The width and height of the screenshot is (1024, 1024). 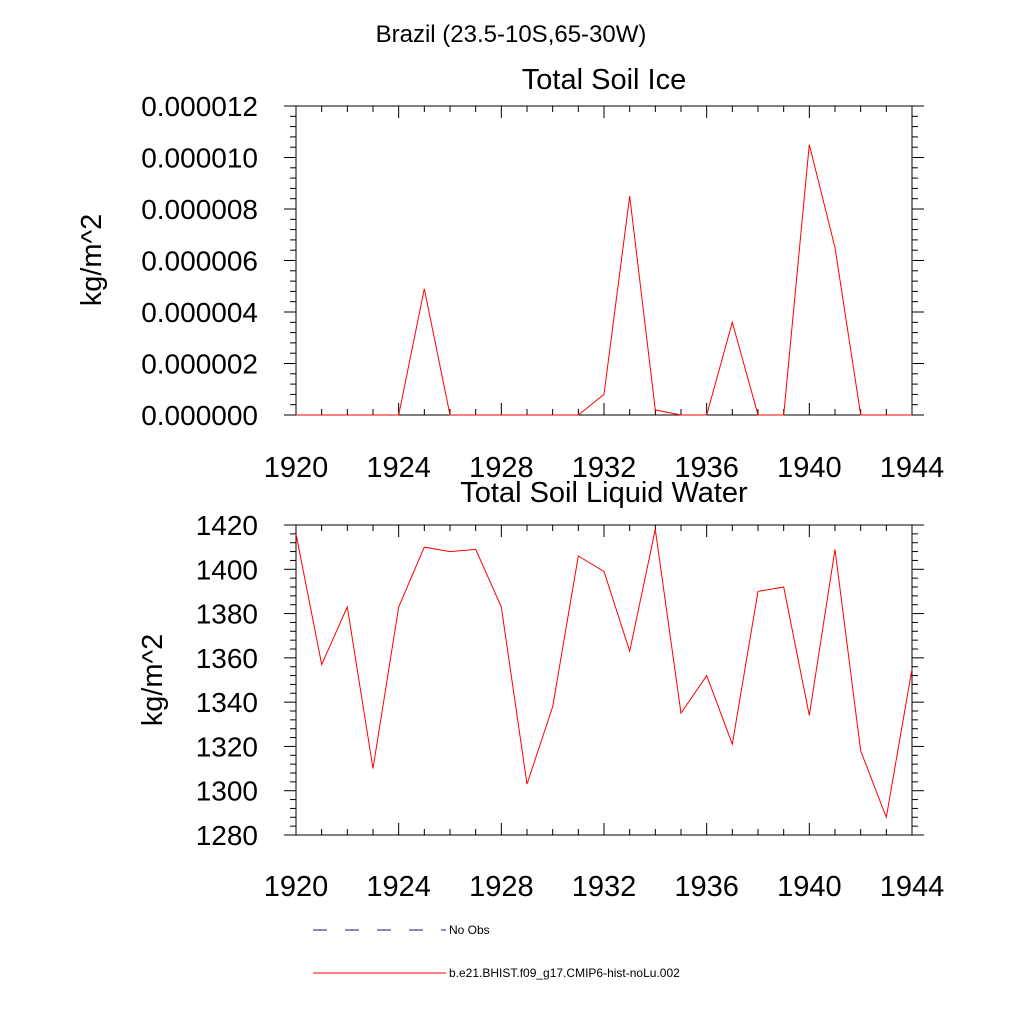 I want to click on y-tick-label: 1360, so click(x=227, y=658).